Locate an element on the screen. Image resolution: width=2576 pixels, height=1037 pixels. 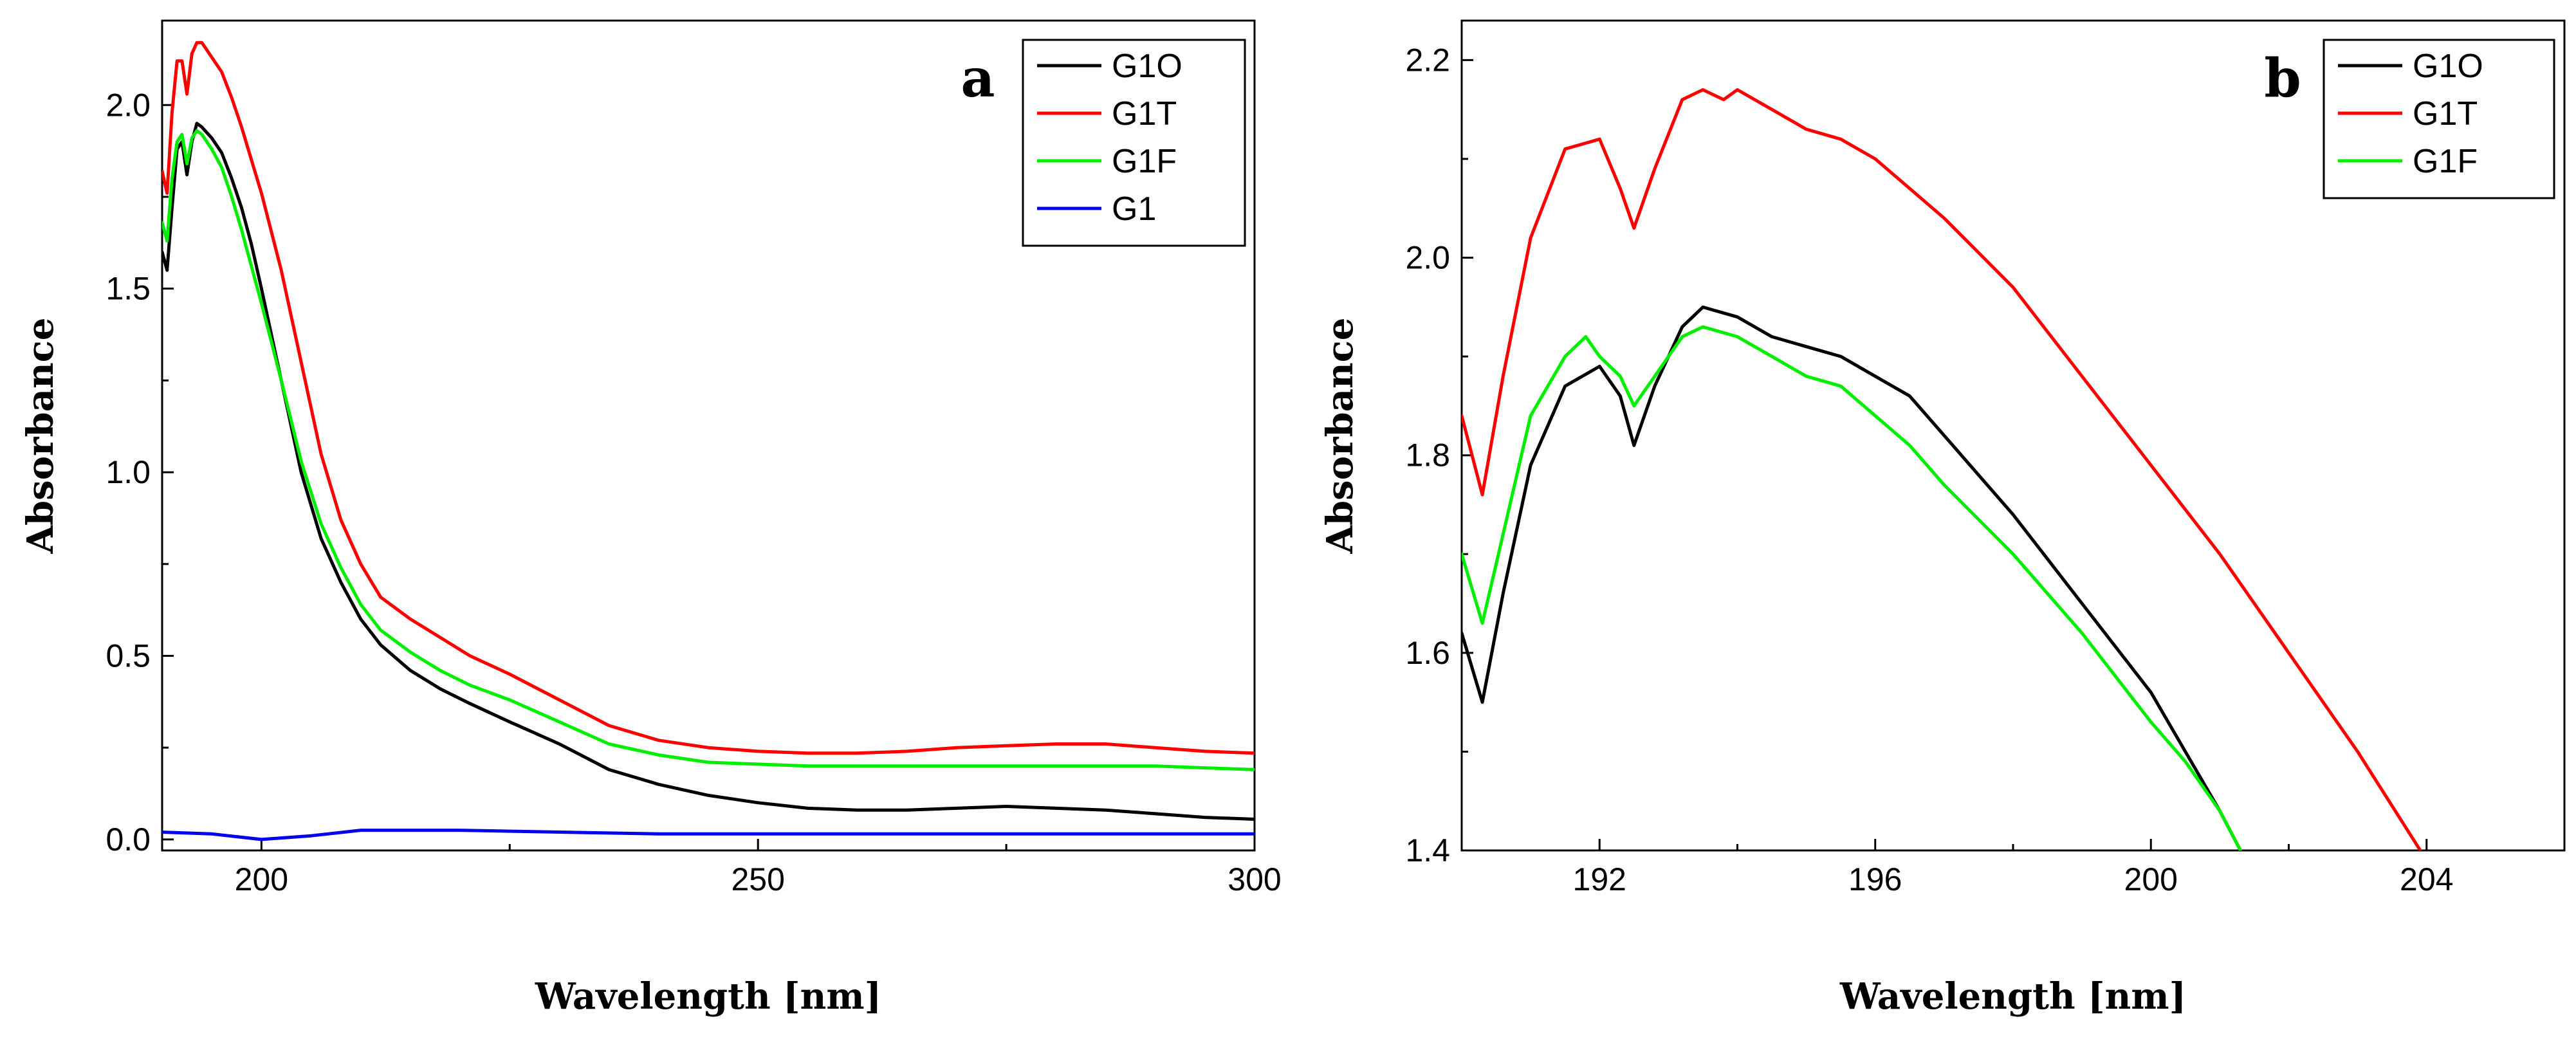
y-tick-label-a: 0.0 is located at coordinates (128, 839).